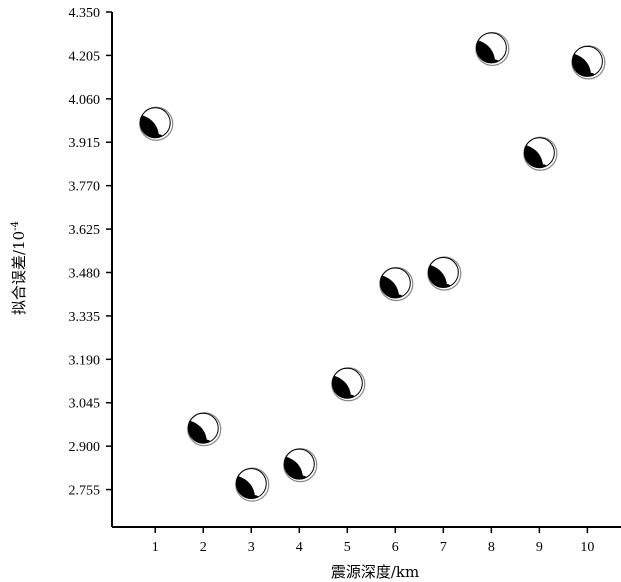  I want to click on y-tick-label: 3.190, so click(85, 360).